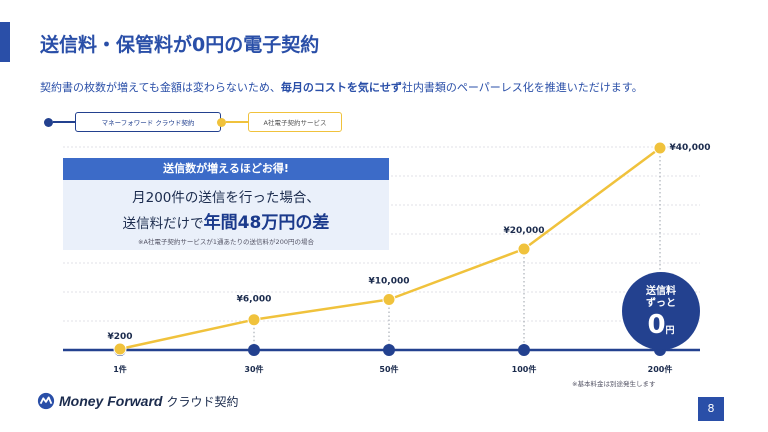 This screenshot has width=768, height=432. I want to click on data-label: ¥6,000, so click(254, 300).